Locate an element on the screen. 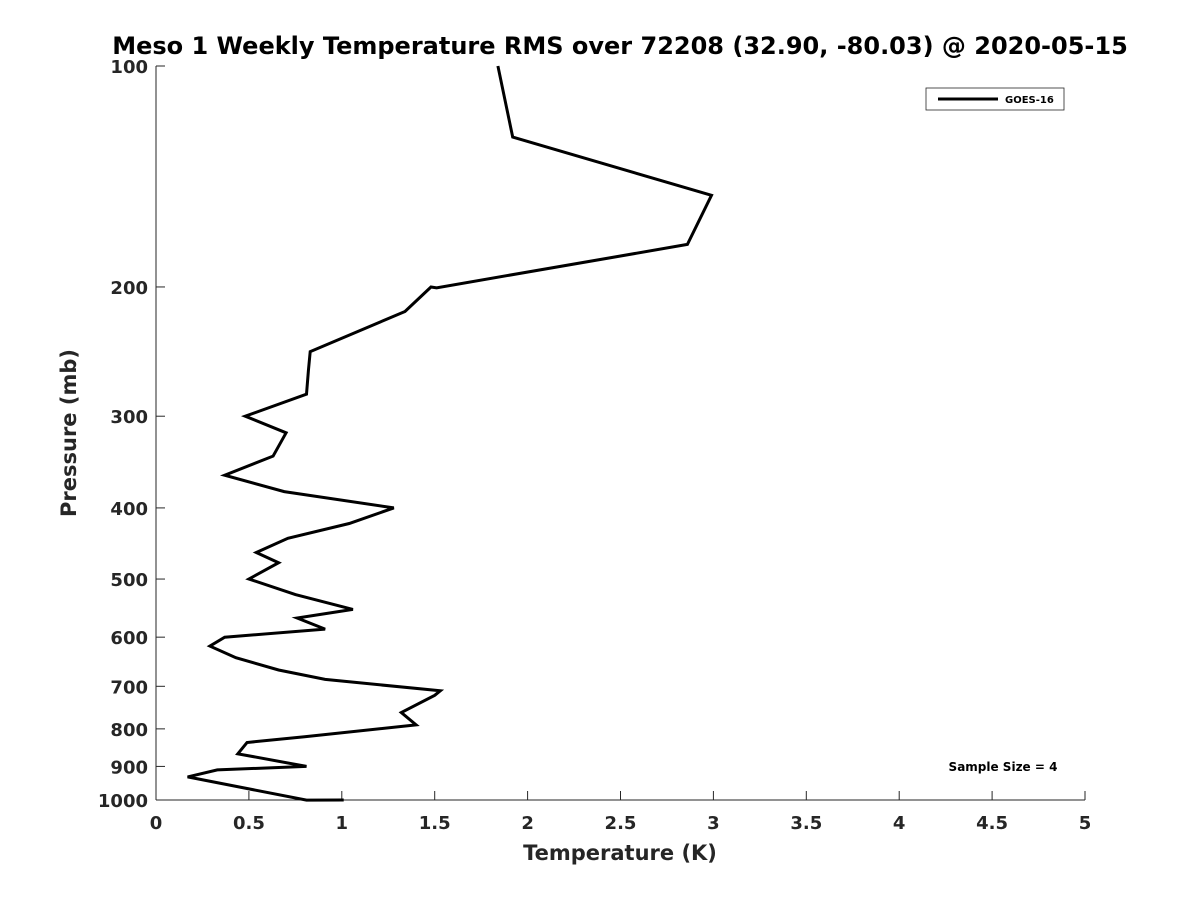  y-tick-label: 400 is located at coordinates (129, 509).